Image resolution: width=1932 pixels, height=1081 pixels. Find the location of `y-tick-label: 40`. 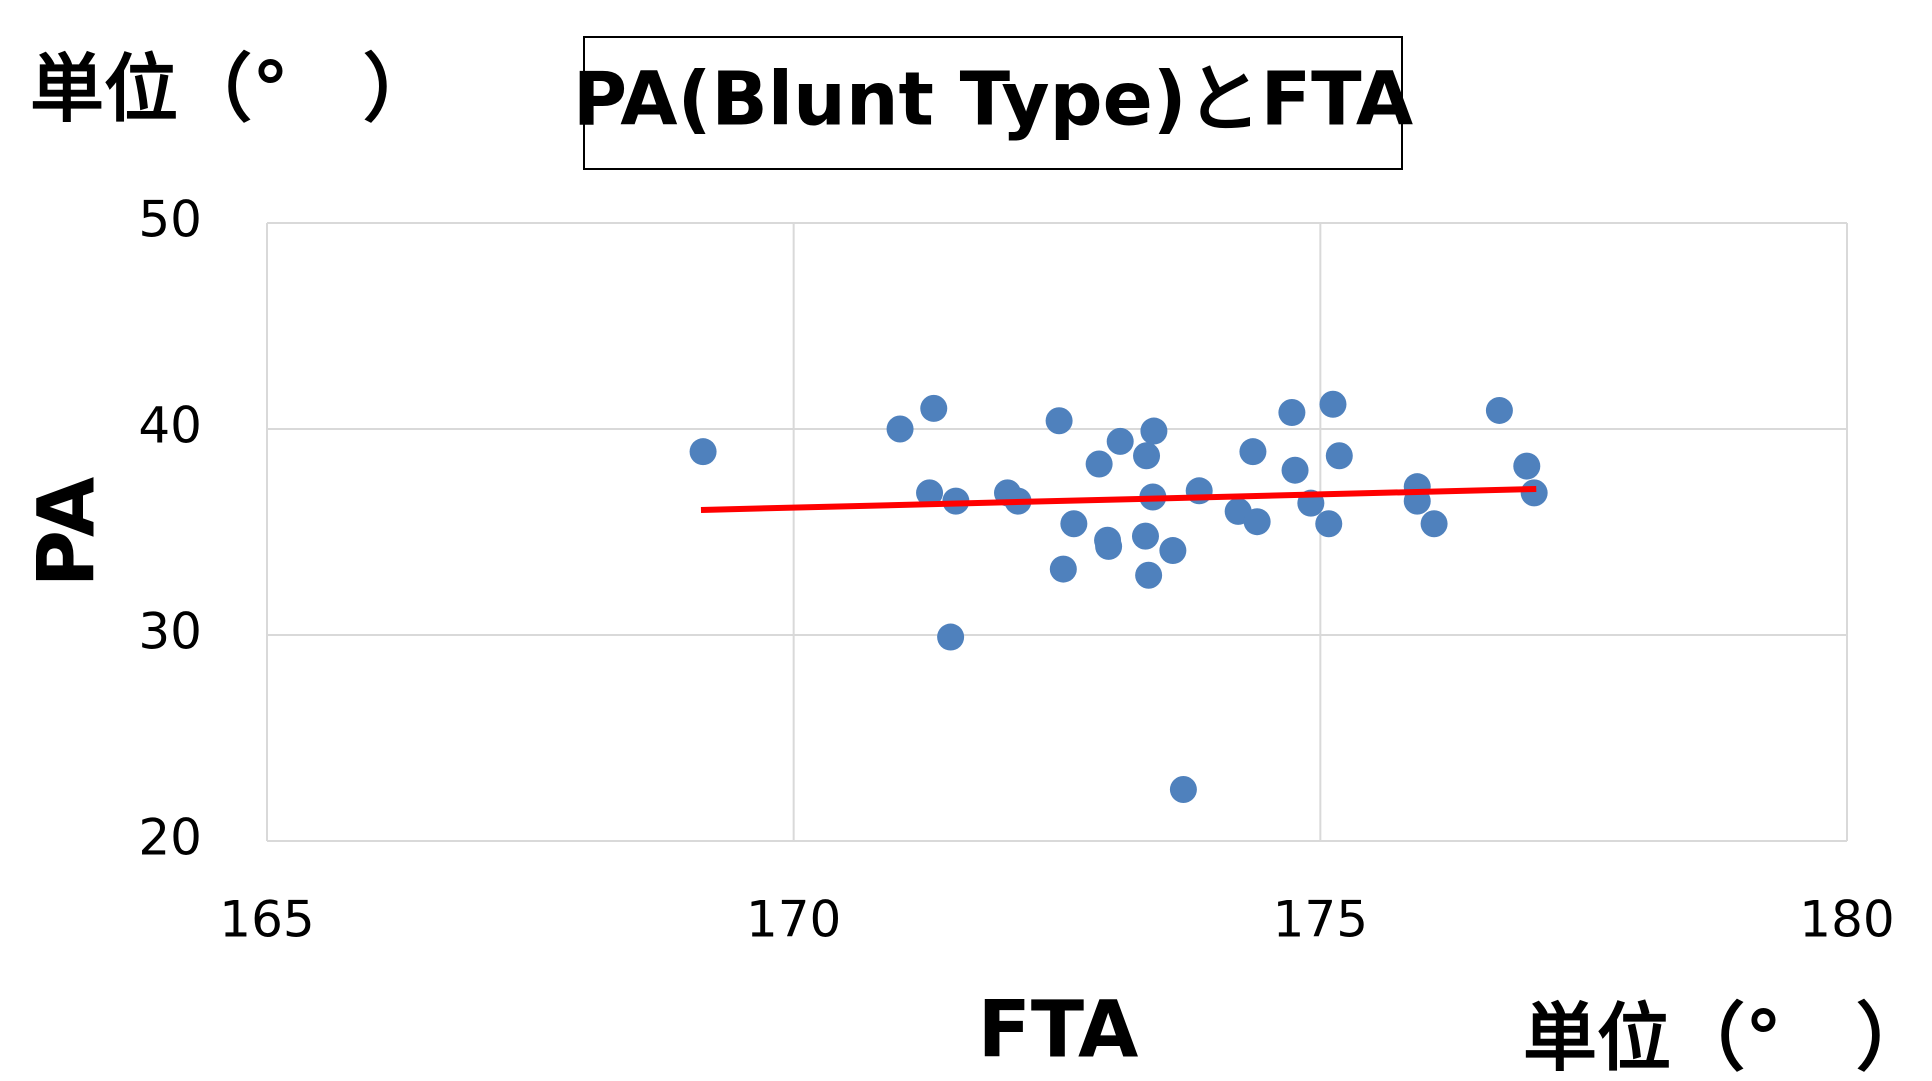

y-tick-label: 40 is located at coordinates (170, 426).